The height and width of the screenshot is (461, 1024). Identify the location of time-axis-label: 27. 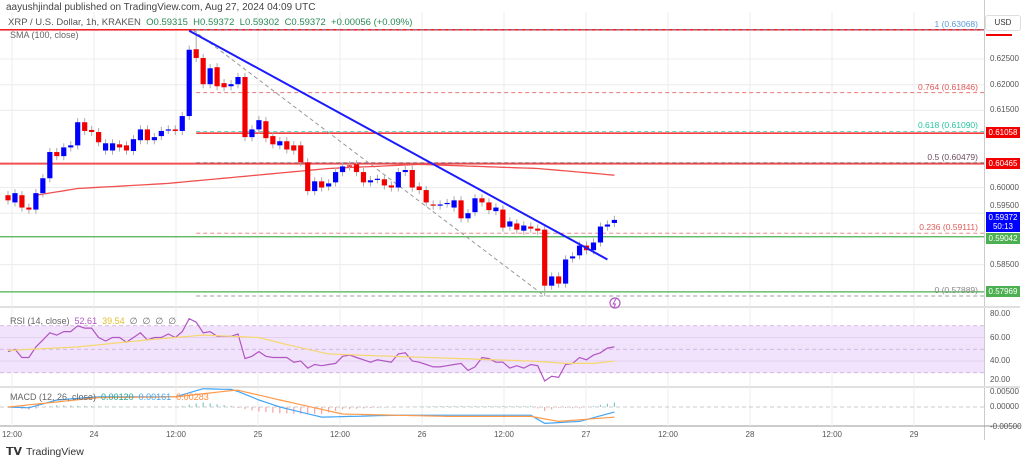
(586, 434).